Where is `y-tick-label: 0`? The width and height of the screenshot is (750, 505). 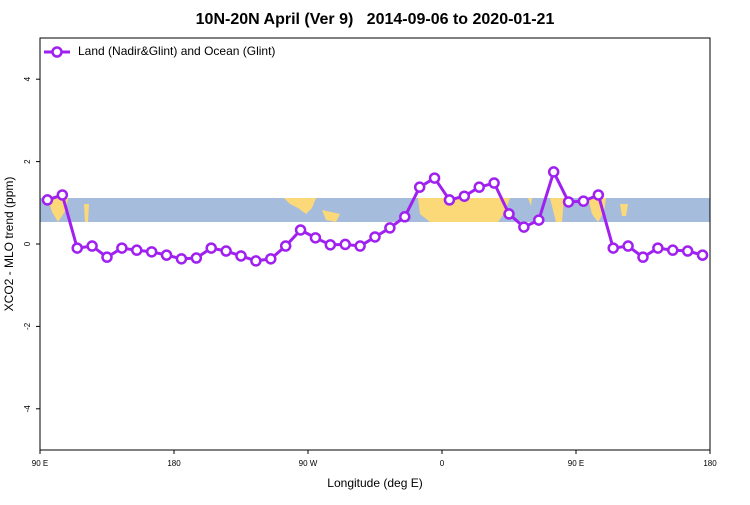 y-tick-label: 0 is located at coordinates (27, 243).